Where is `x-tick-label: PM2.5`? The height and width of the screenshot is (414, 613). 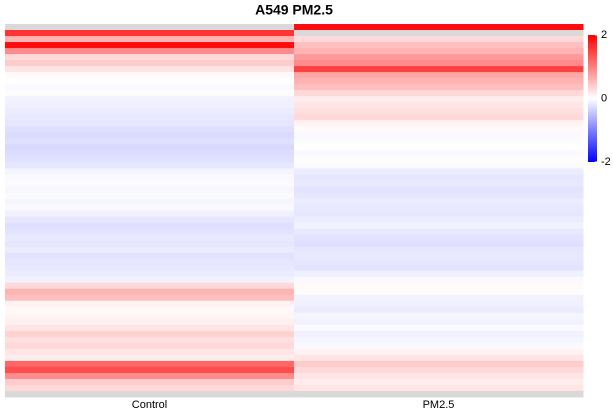 x-tick-label: PM2.5 is located at coordinates (439, 405).